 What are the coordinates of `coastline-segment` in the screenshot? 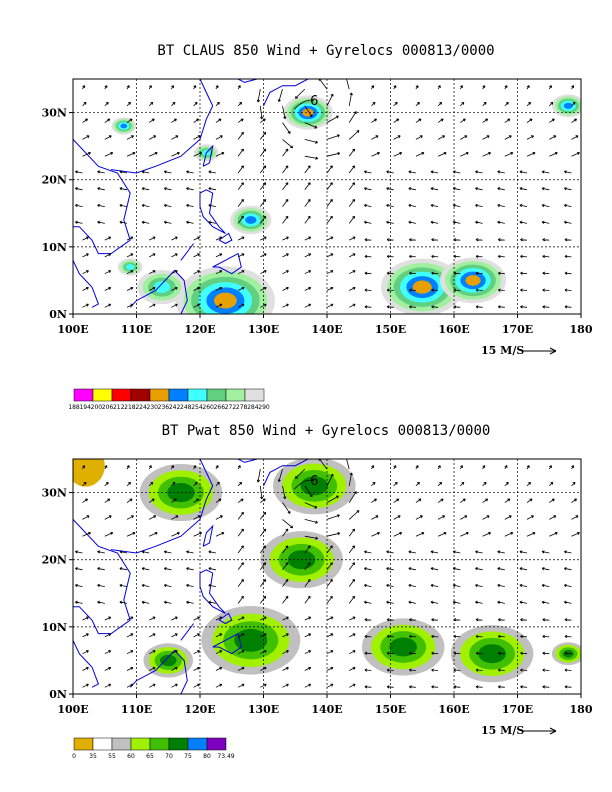 It's located at (86, 664).